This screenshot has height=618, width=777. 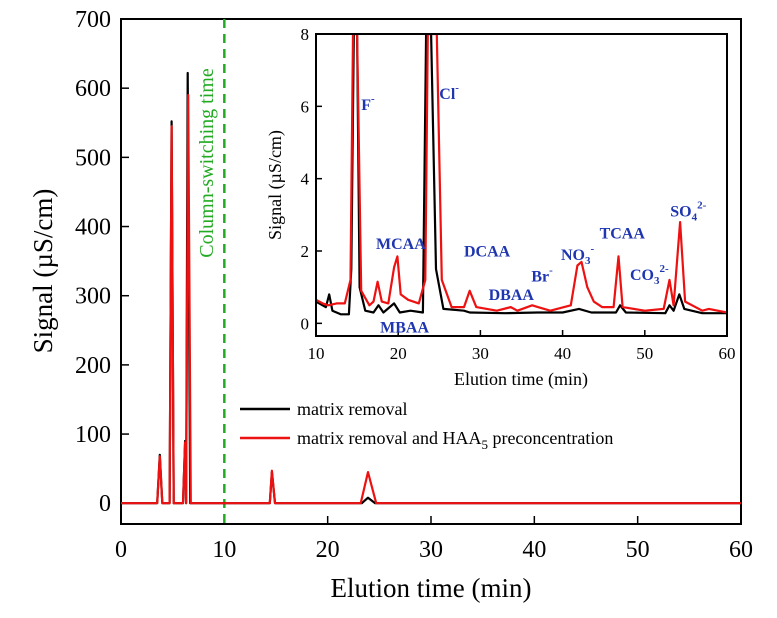 I want to click on annotation-so: SO42-, so click(x=688, y=212).